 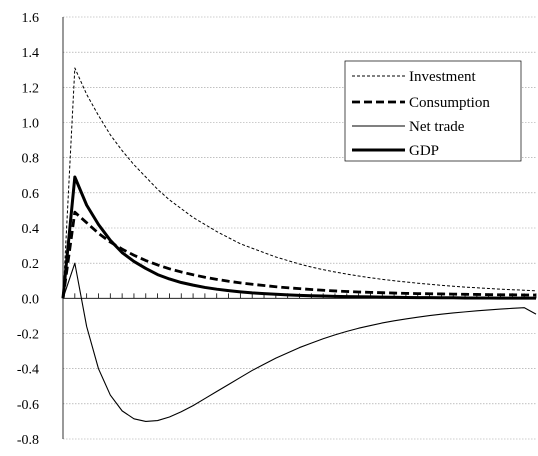 I want to click on legend: Investment Consumption Net trade GDP, so click(x=433, y=111).